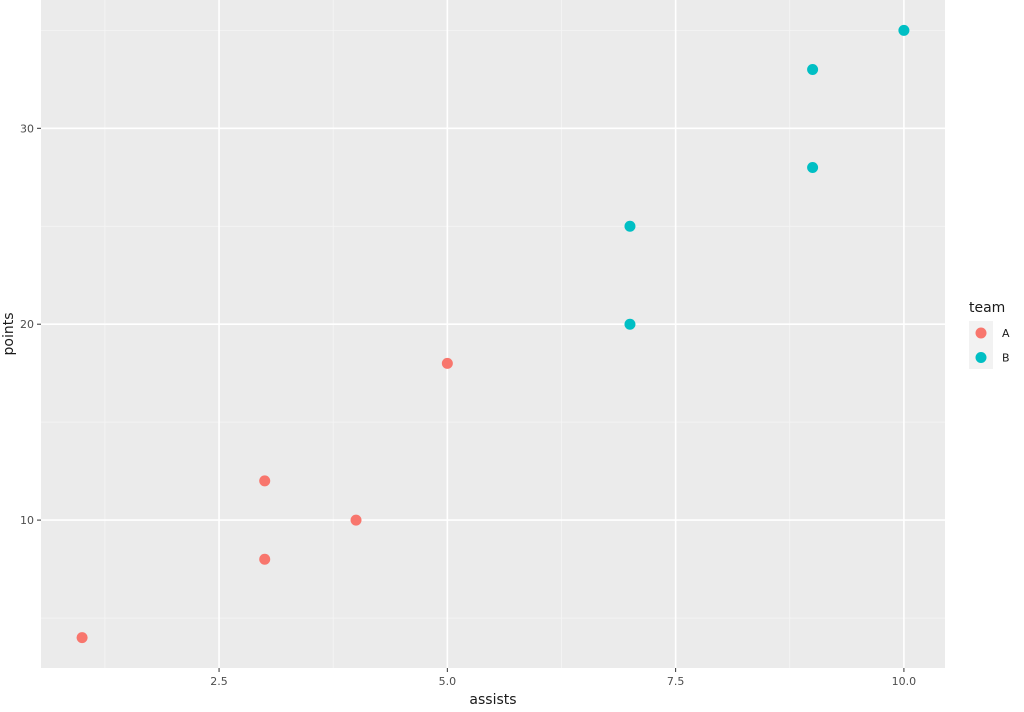 This screenshot has height=712, width=1024. I want to click on y-tick-label: 30, so click(27, 128).